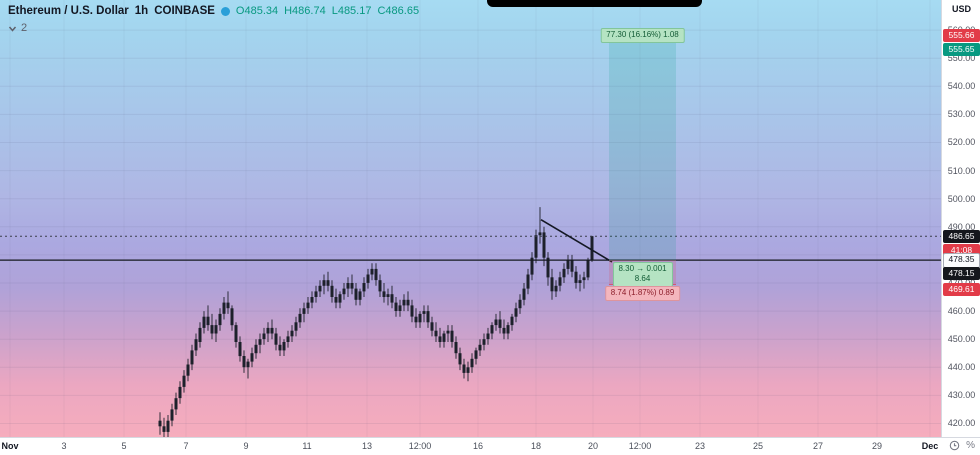 Image resolution: width=980 pixels, height=455 pixels. What do you see at coordinates (961, 114) in the screenshot?
I see `price-axis-label: 530.00` at bounding box center [961, 114].